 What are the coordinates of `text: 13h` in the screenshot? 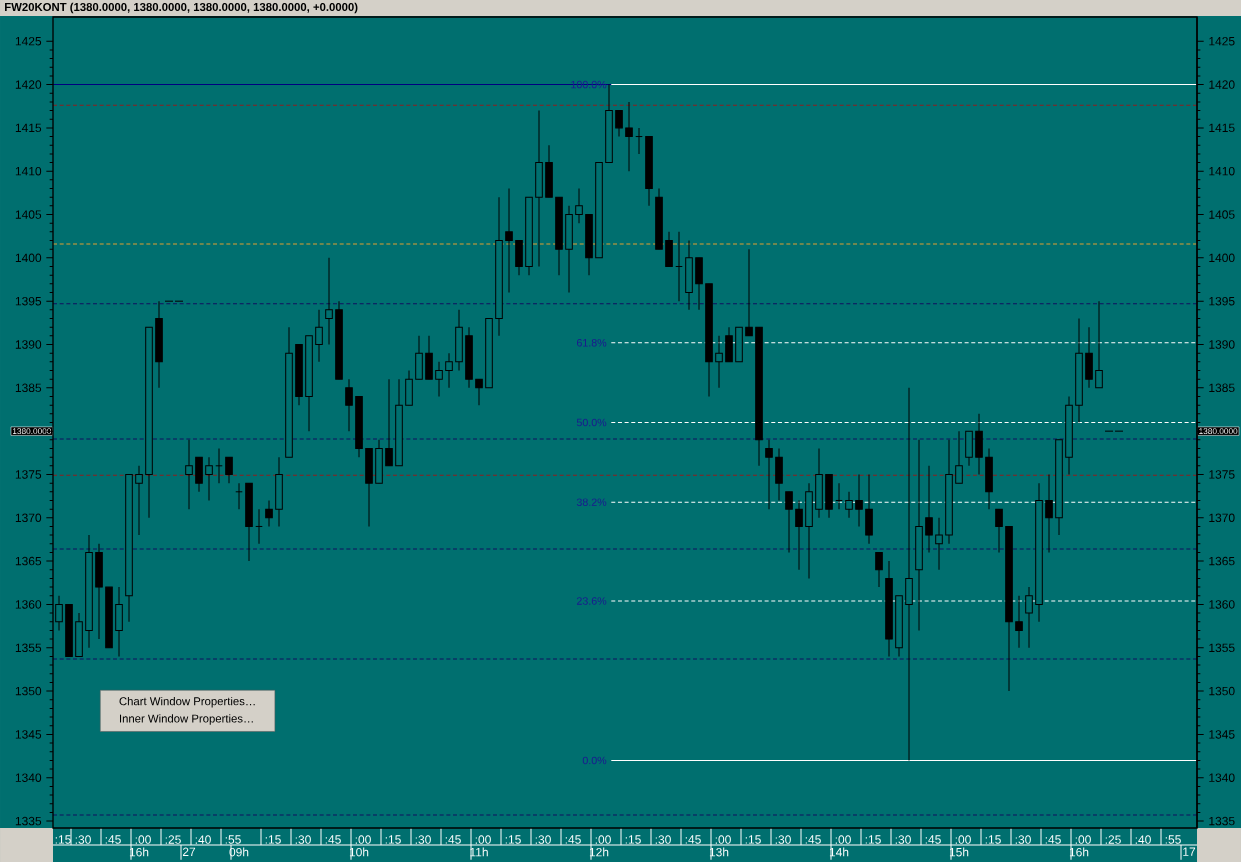 It's located at (719, 852).